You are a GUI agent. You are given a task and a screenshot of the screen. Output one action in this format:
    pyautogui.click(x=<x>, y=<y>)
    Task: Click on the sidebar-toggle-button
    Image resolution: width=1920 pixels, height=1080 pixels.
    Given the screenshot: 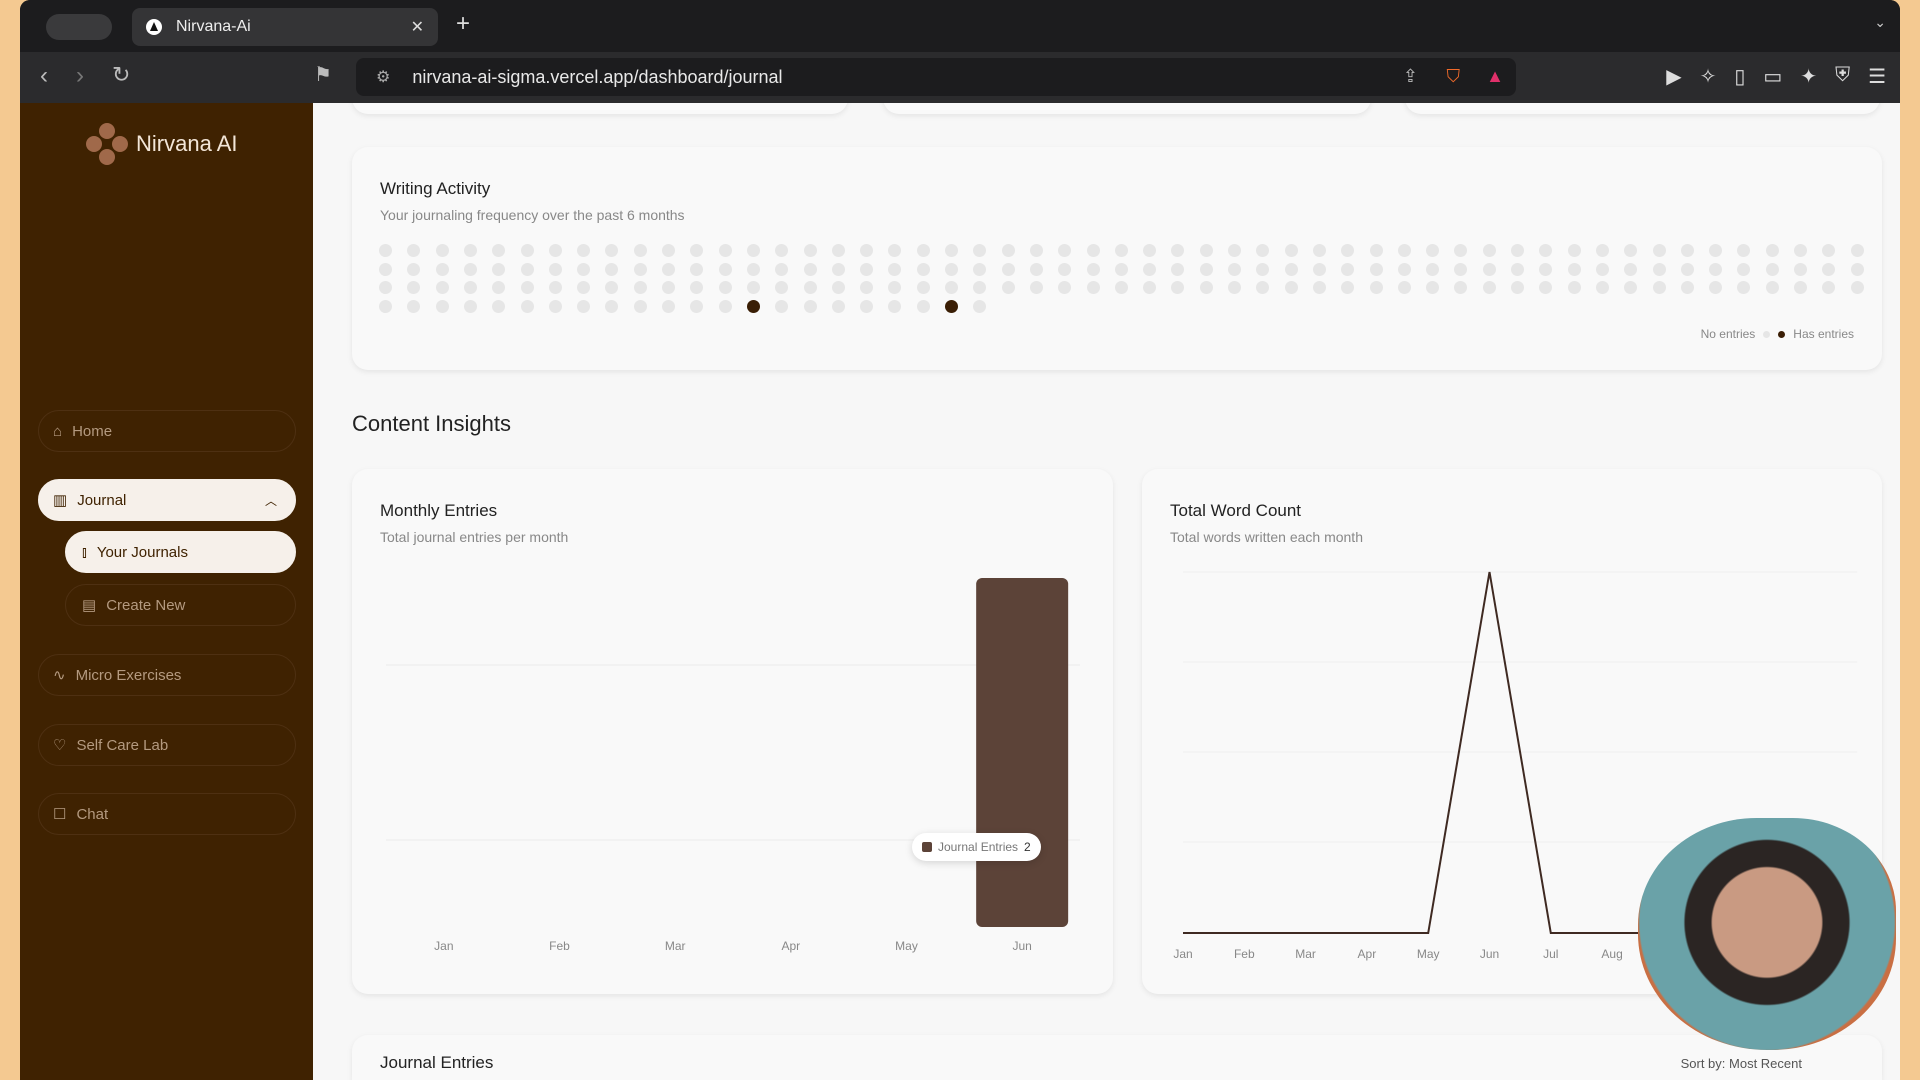 What is the action you would take?
    pyautogui.click(x=79, y=27)
    